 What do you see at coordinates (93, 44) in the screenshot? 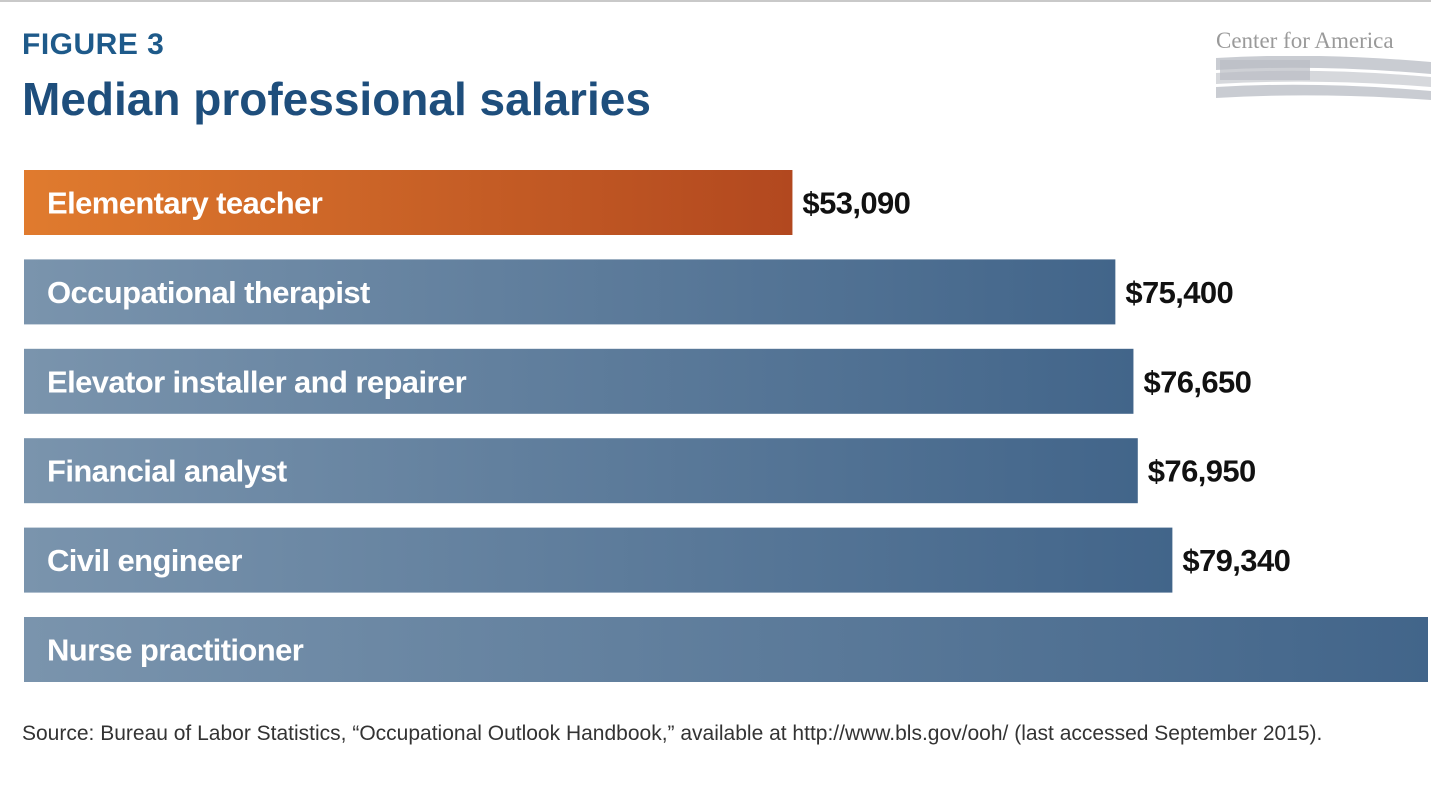
I see `figure-label: FIGURE 3` at bounding box center [93, 44].